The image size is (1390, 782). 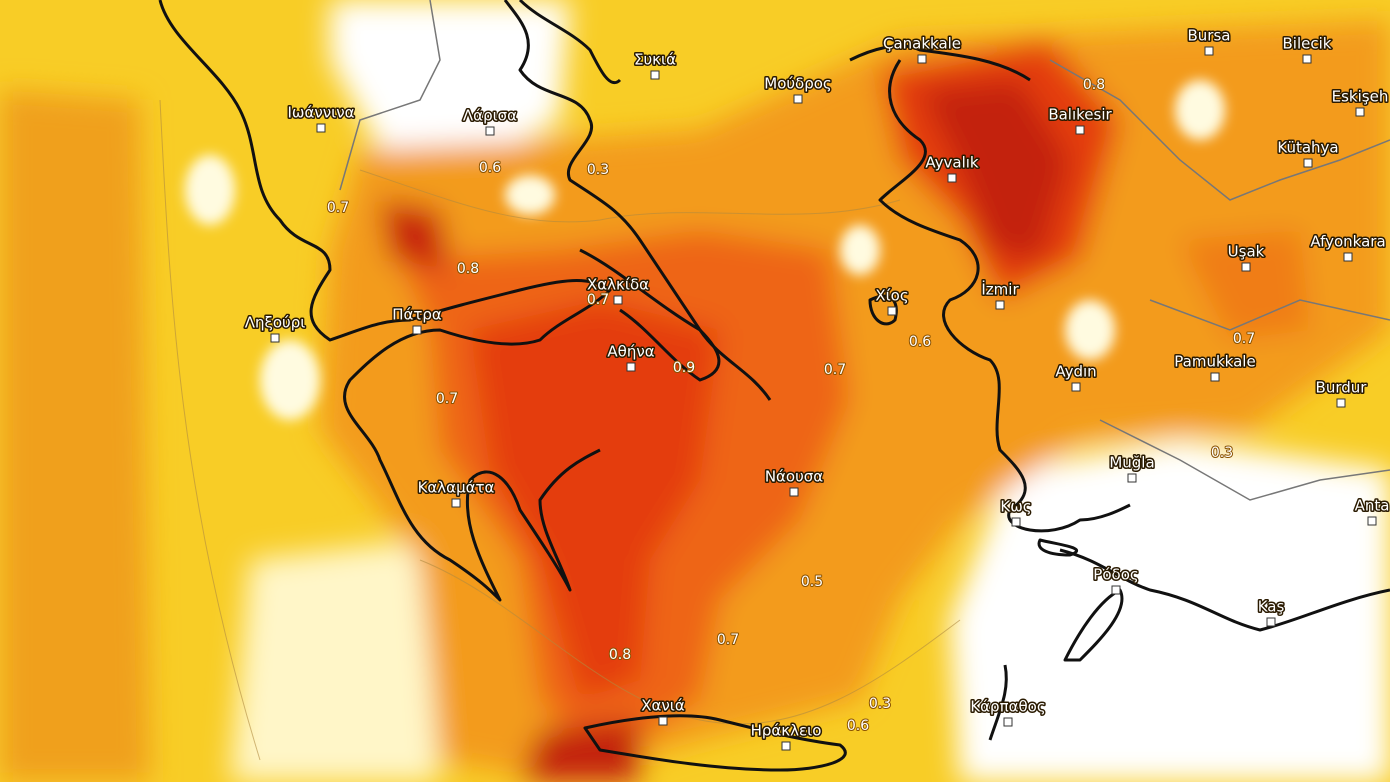 I want to click on city-label: Balıkesir, so click(x=1080, y=115).